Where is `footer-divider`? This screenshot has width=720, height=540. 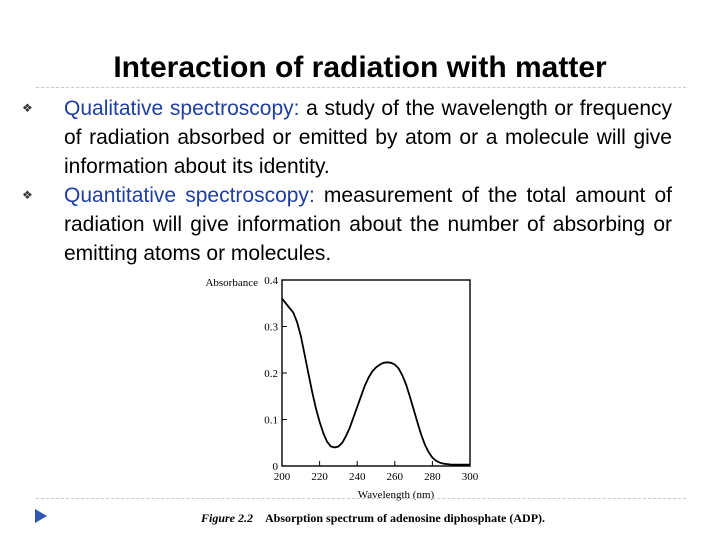 footer-divider is located at coordinates (361, 498).